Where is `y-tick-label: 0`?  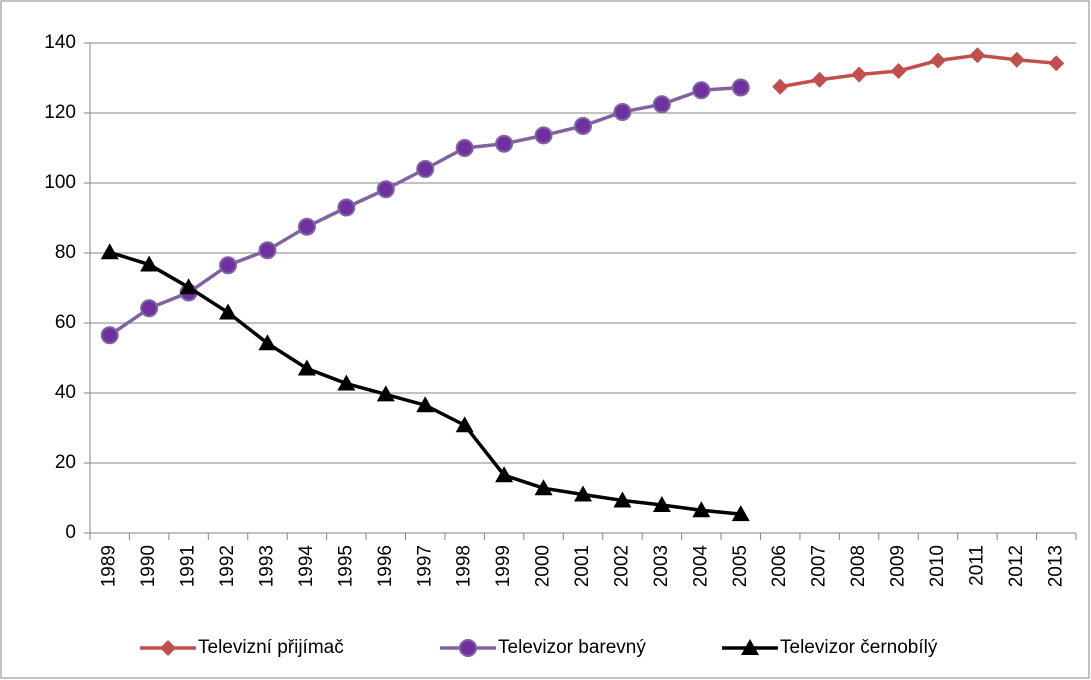 y-tick-label: 0 is located at coordinates (70, 532).